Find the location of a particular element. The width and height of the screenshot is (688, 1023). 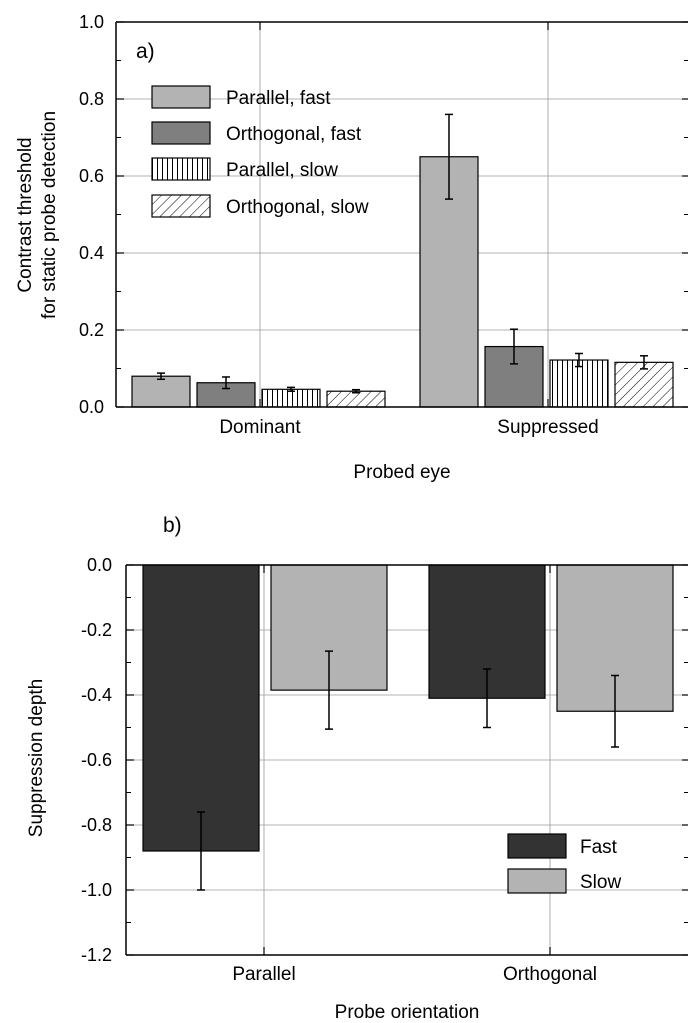

legend-label: Orthogonal, slow is located at coordinates (297, 207).